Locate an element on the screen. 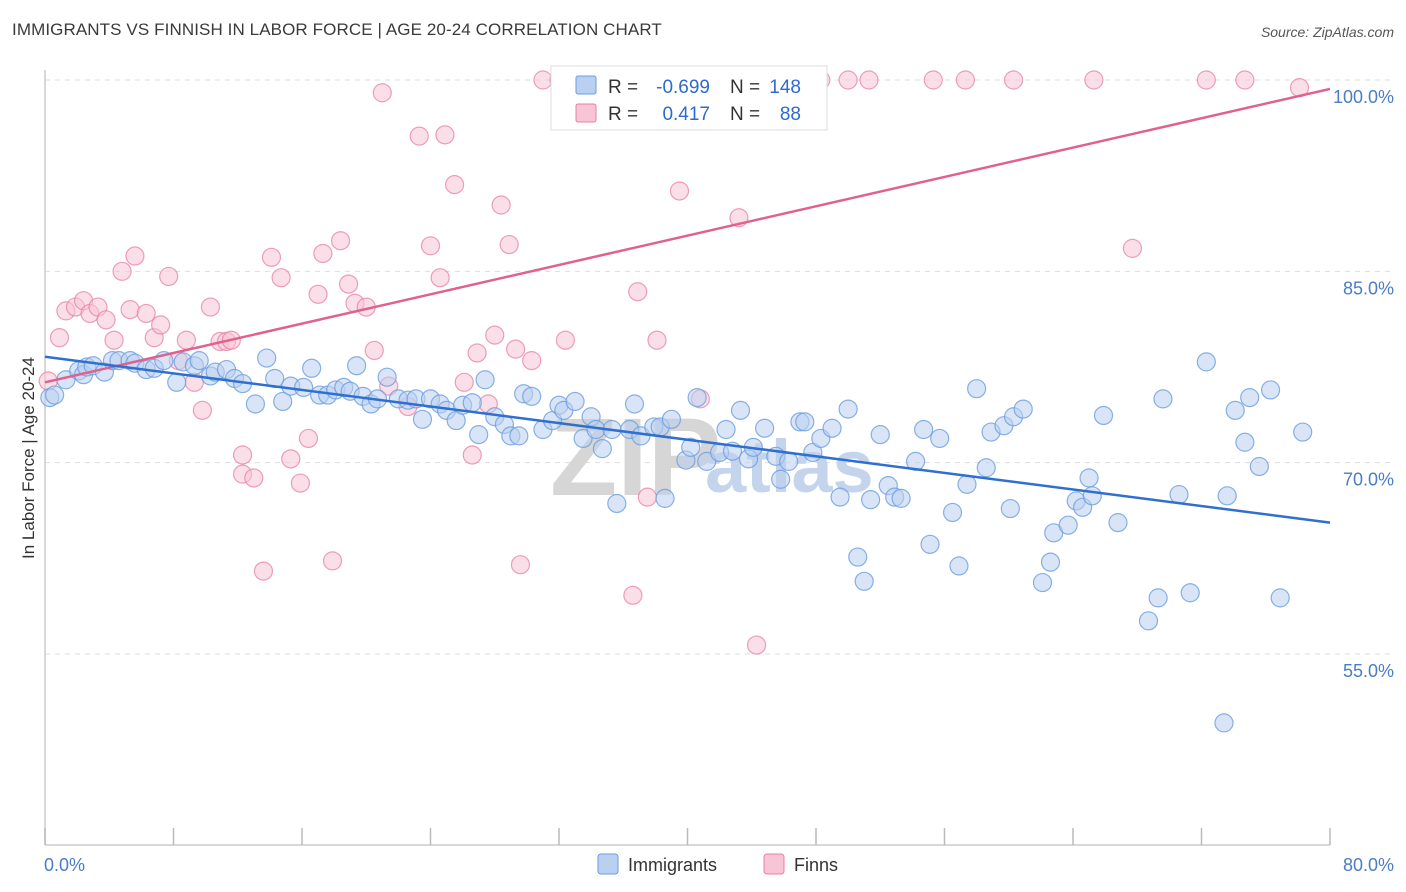  watermark-main: ZIP is located at coordinates (635, 457).